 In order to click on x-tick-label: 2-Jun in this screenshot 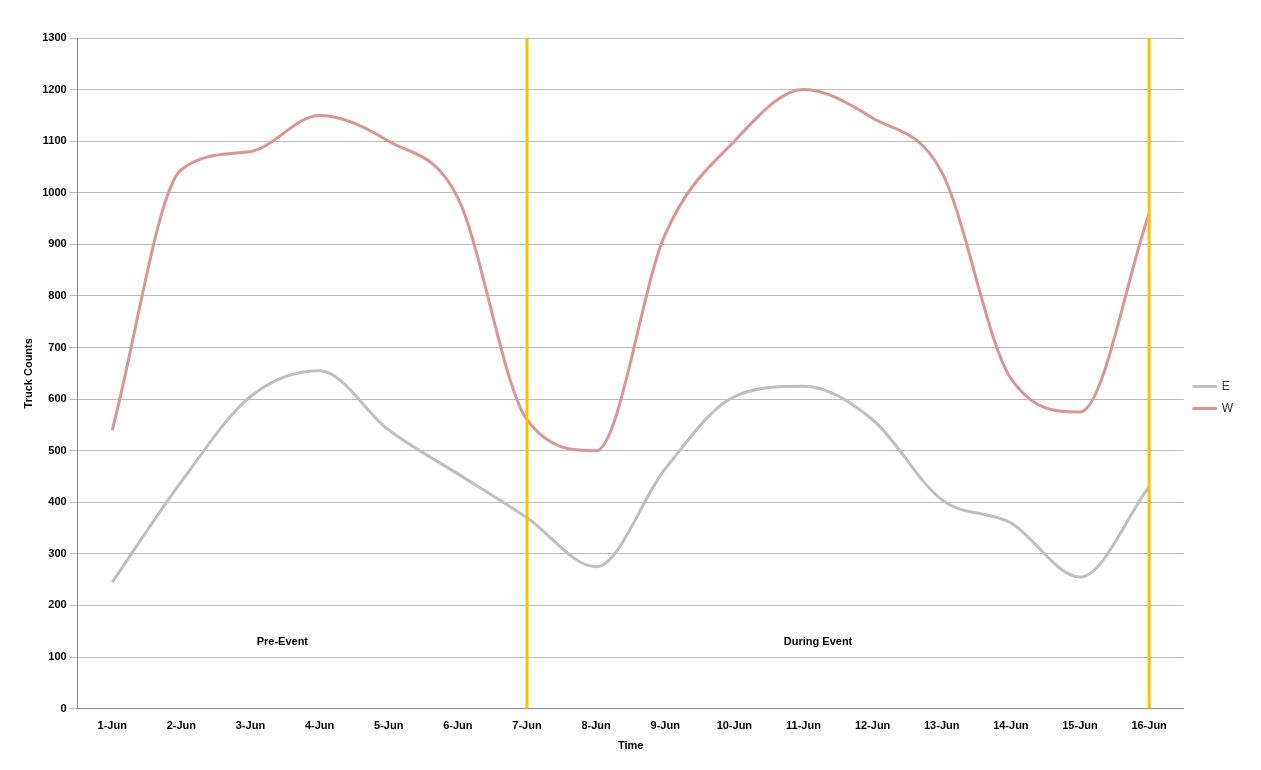, I will do `click(181, 725)`.